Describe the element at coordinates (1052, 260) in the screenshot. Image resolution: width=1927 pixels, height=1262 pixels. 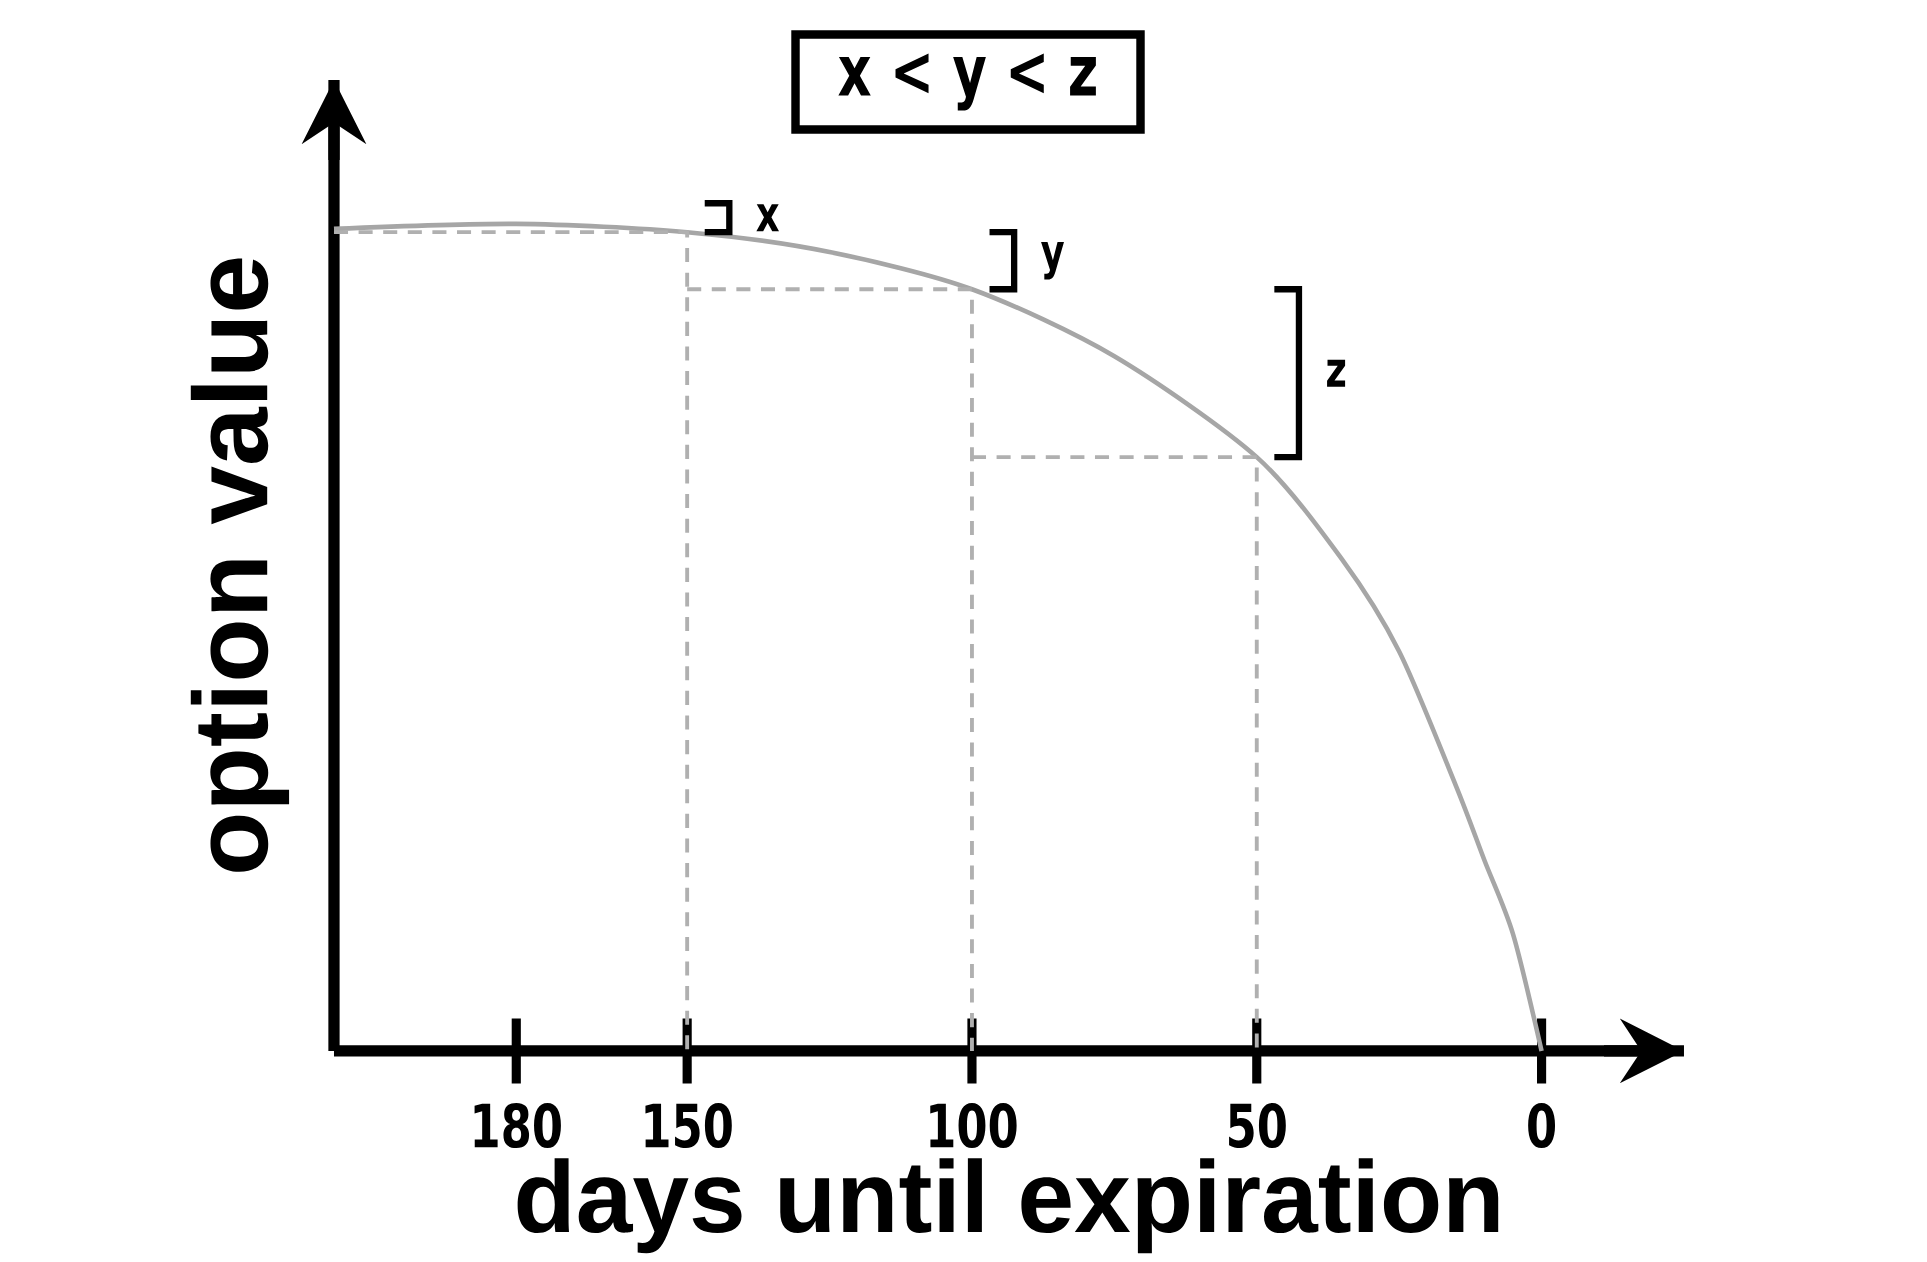
I see `annotation: y` at that location.